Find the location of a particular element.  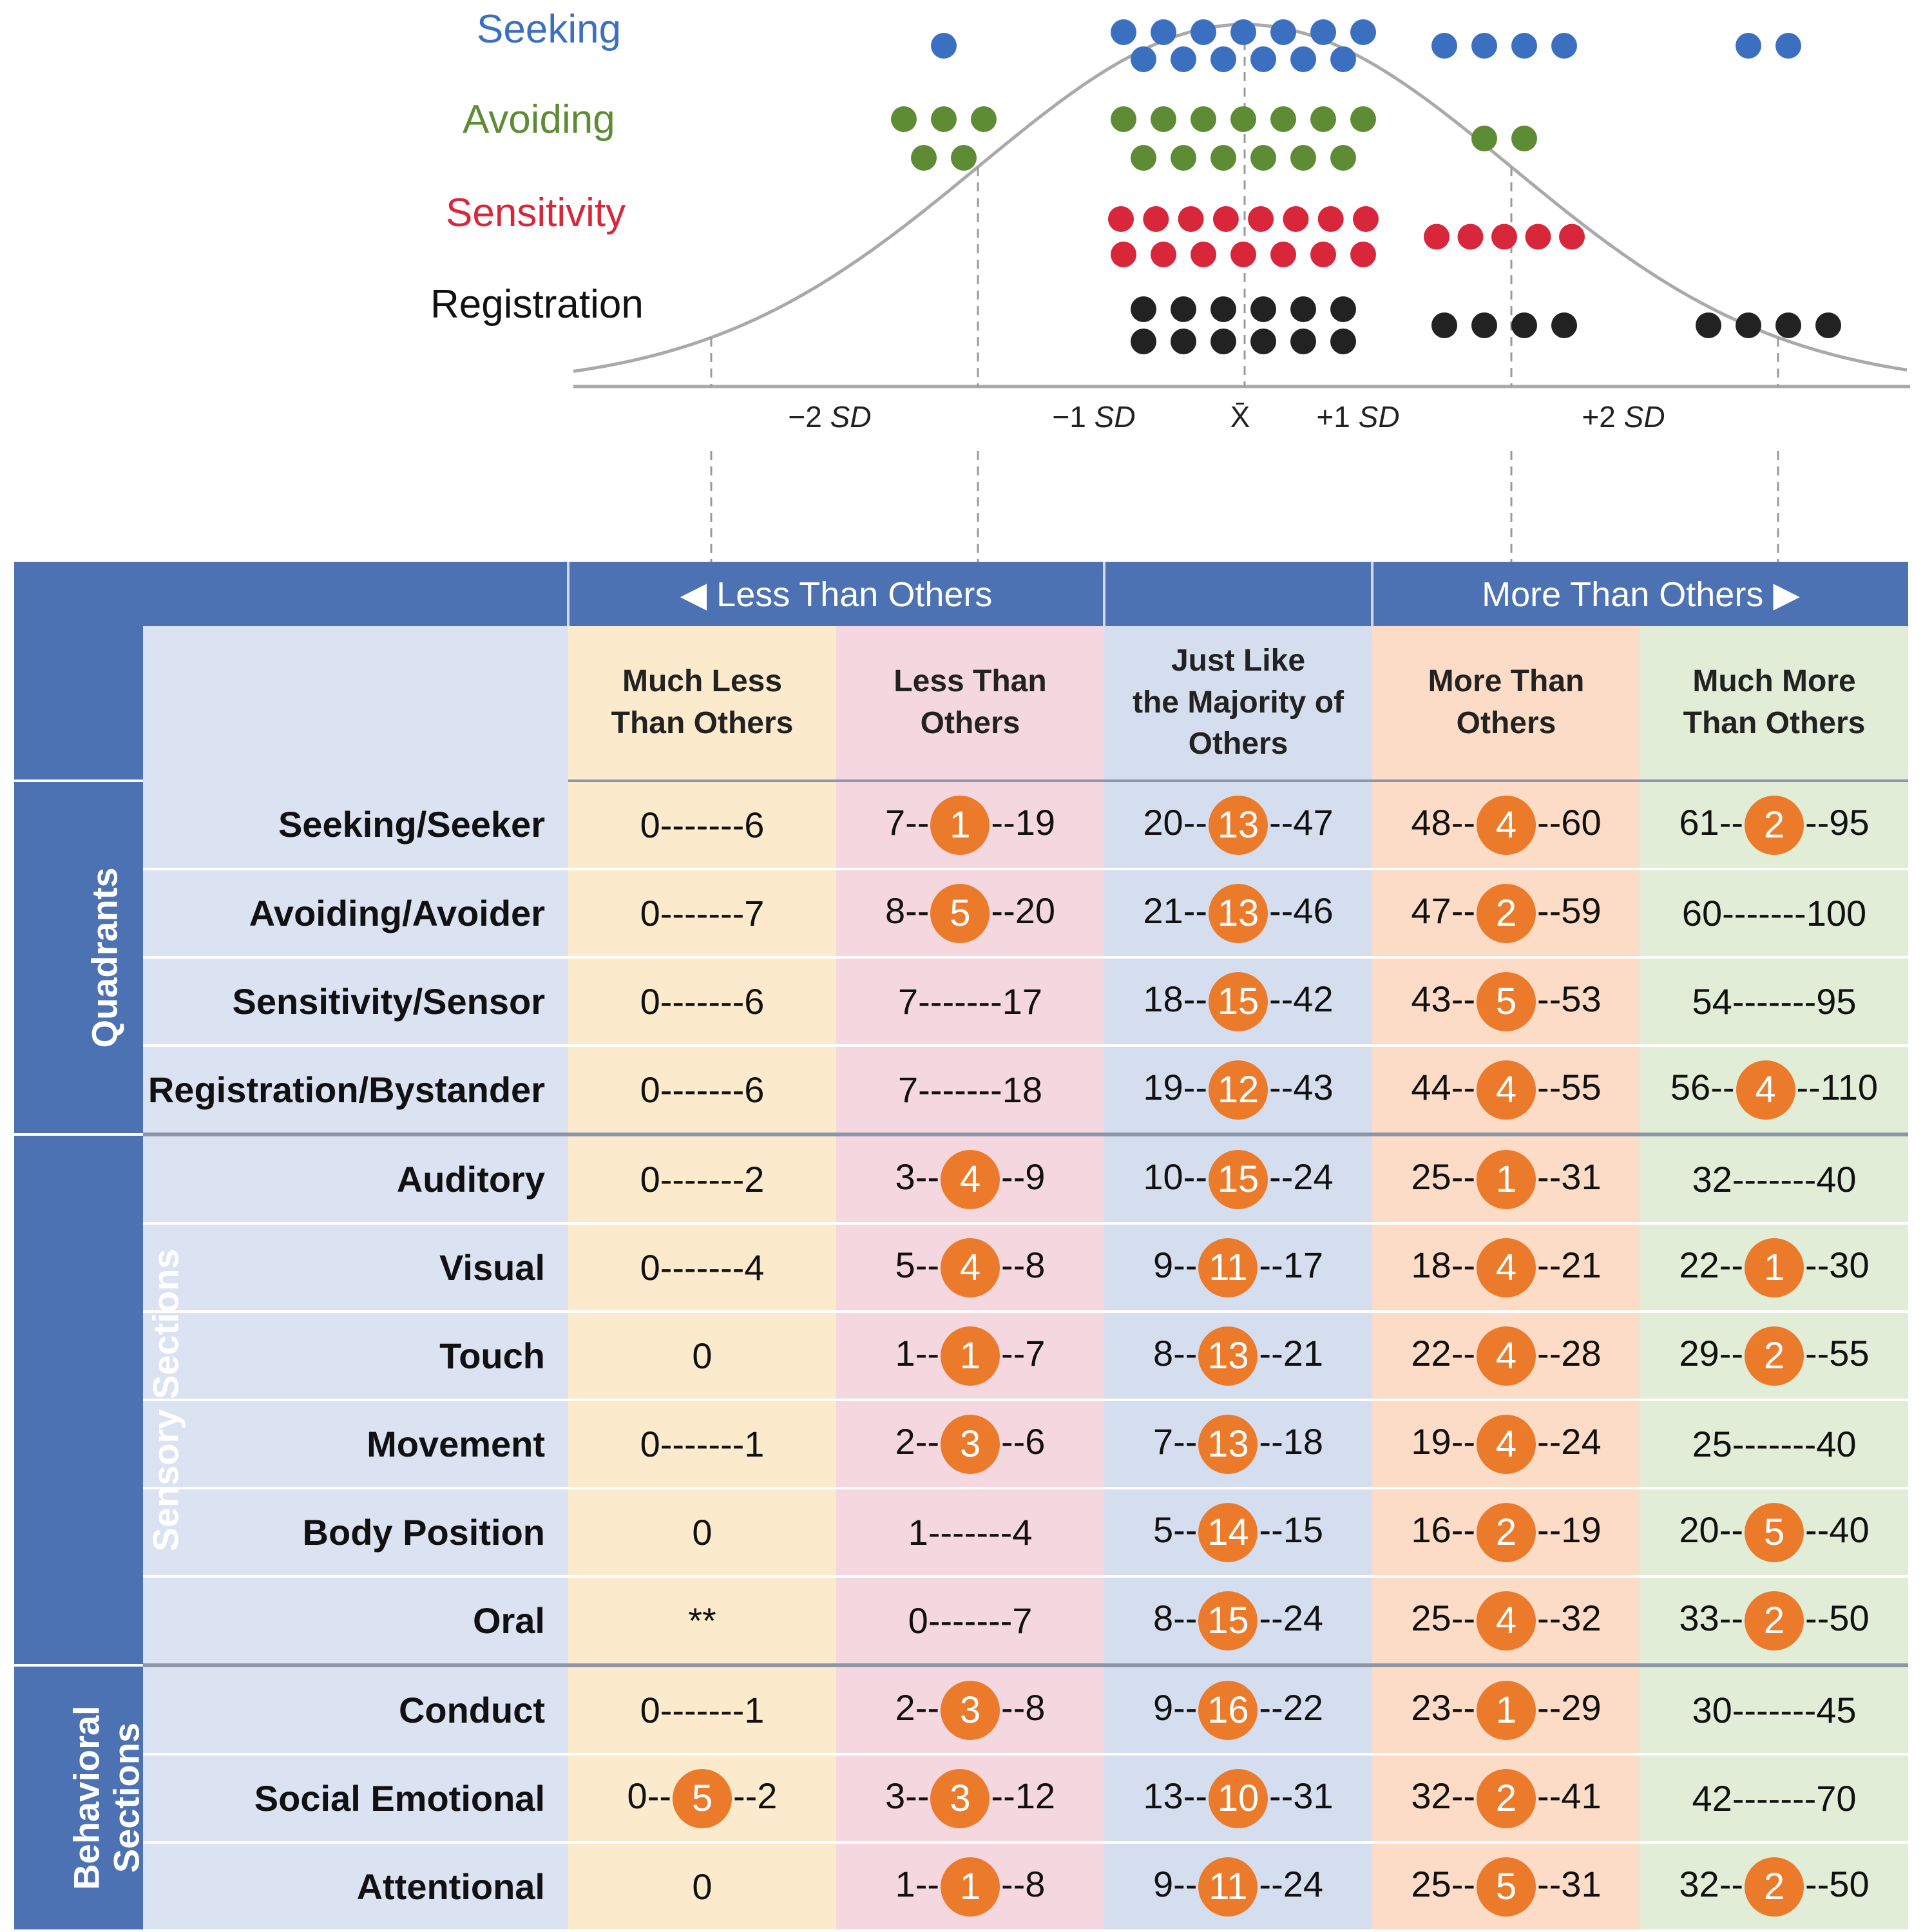

range-high: --15 is located at coordinates (1291, 1529).